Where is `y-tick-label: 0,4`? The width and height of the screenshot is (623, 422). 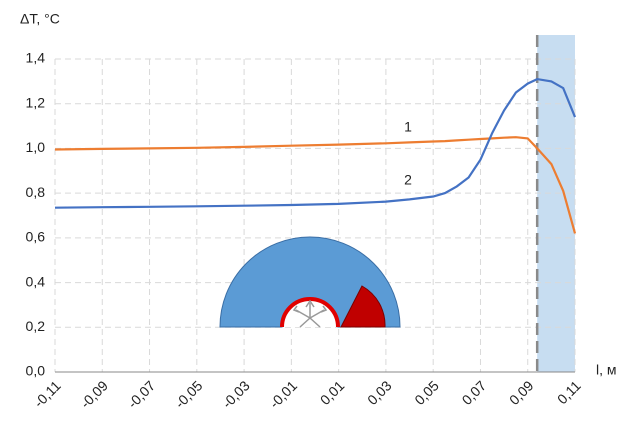
y-tick-label: 0,4 is located at coordinates (36, 281).